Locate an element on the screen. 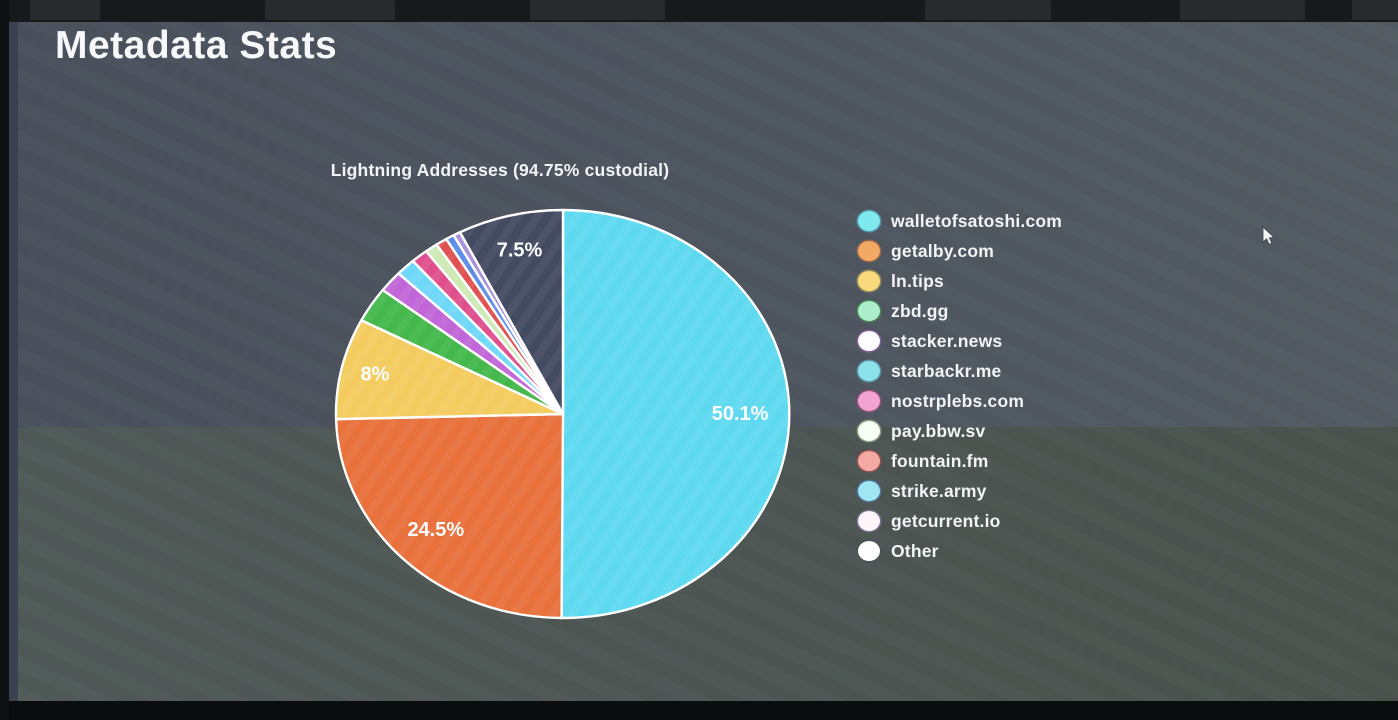 Image resolution: width=1398 pixels, height=720 pixels. pie-percentage-label: 7.5% is located at coordinates (520, 251).